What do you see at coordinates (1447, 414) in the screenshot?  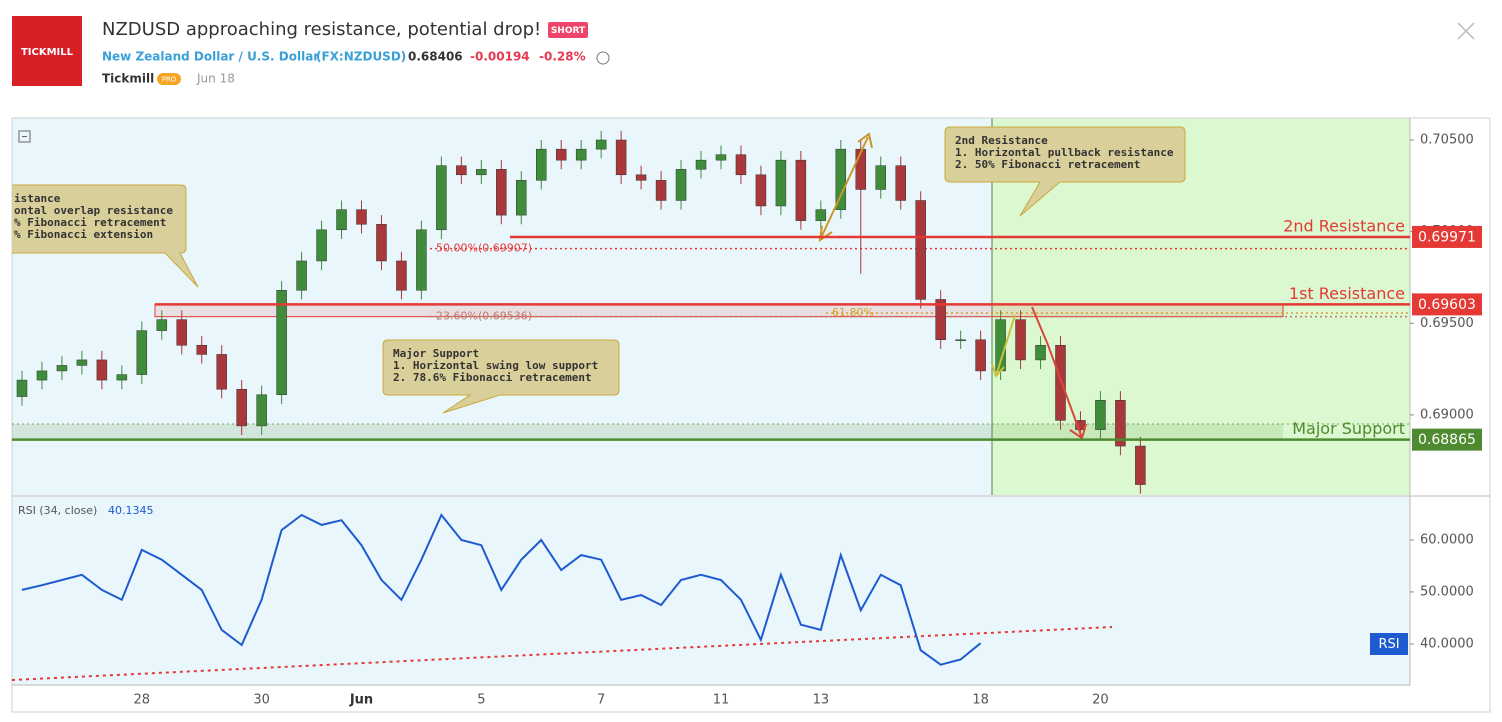 I see `y-tick-label: 0.69000` at bounding box center [1447, 414].